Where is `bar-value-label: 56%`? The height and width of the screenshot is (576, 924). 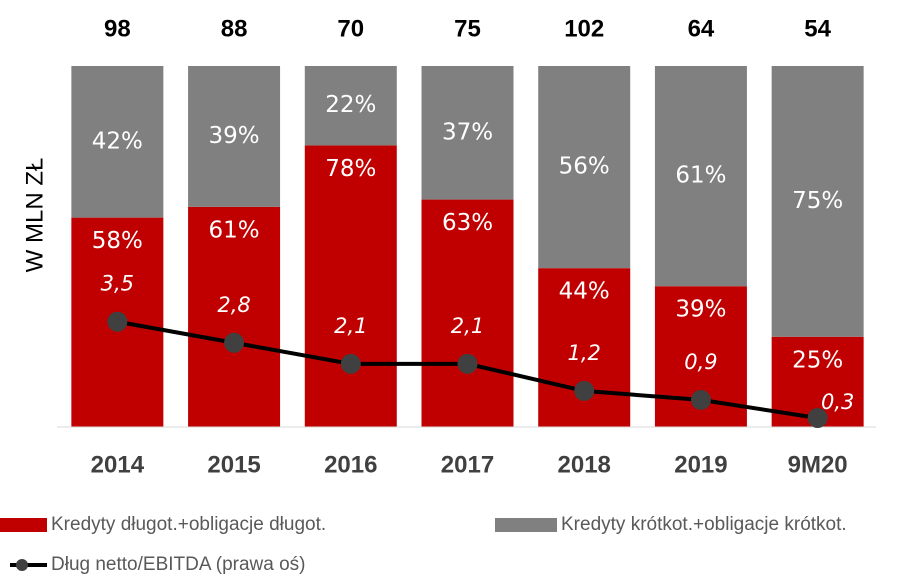 bar-value-label: 56% is located at coordinates (584, 167).